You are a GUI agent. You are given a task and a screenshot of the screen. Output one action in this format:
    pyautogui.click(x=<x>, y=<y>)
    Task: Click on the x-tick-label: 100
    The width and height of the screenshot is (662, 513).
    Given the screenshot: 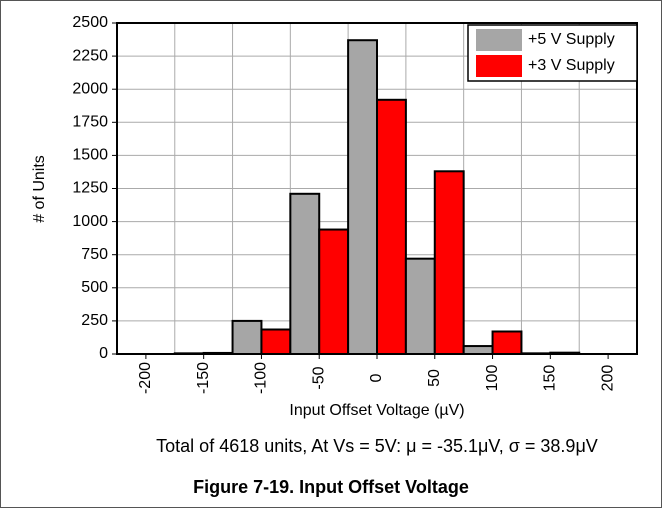 What is the action you would take?
    pyautogui.click(x=492, y=378)
    